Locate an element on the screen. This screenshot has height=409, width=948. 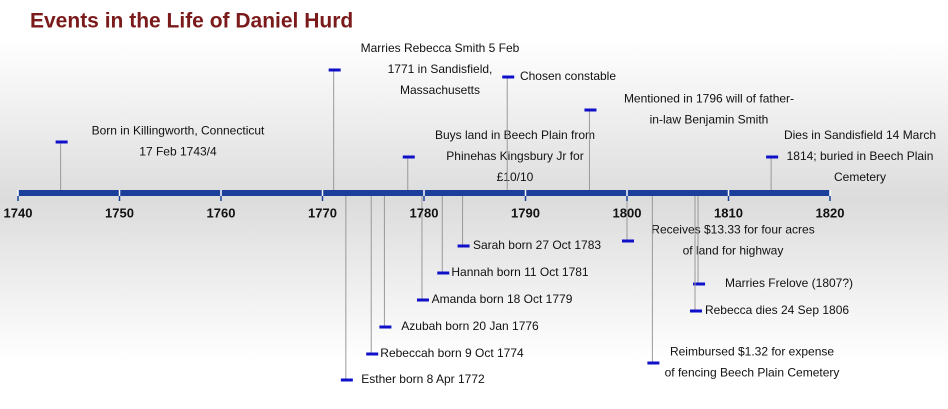
event-label: Dies in Sandisfield 14 March is located at coordinates (860, 135).